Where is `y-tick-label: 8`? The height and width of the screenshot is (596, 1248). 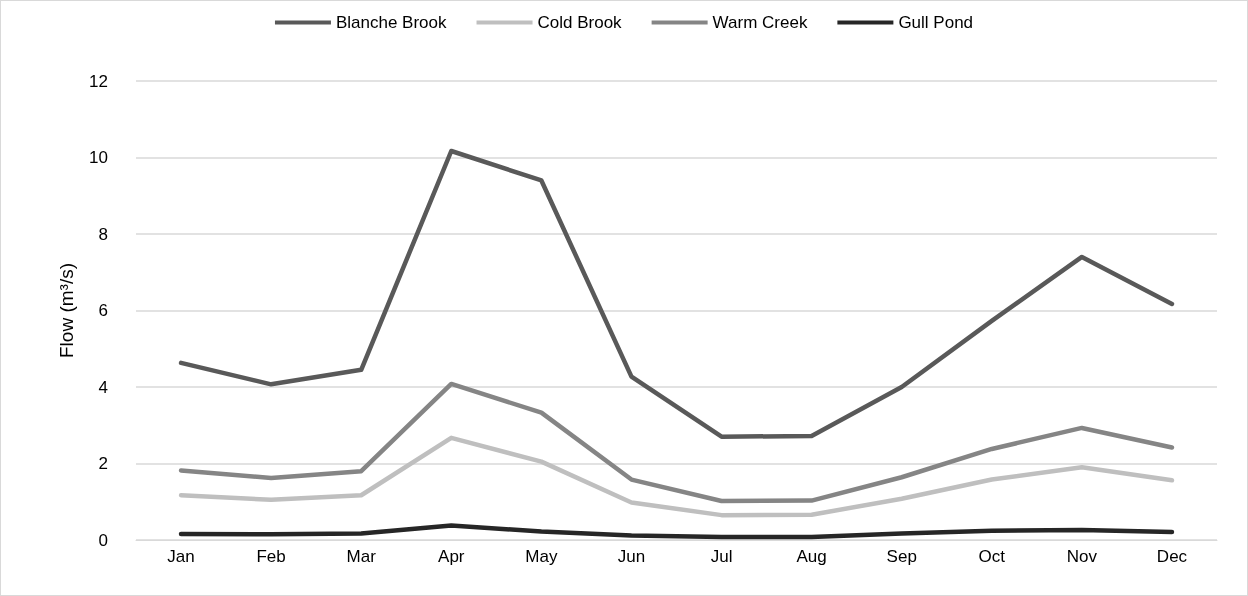
y-tick-label: 8 is located at coordinates (103, 234).